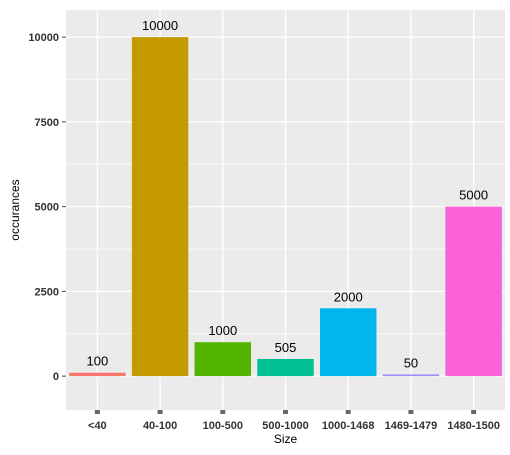 Image resolution: width=510 pixels, height=455 pixels. Describe the element at coordinates (348, 426) in the screenshot. I see `x-tick-label: 1000-1468` at that location.